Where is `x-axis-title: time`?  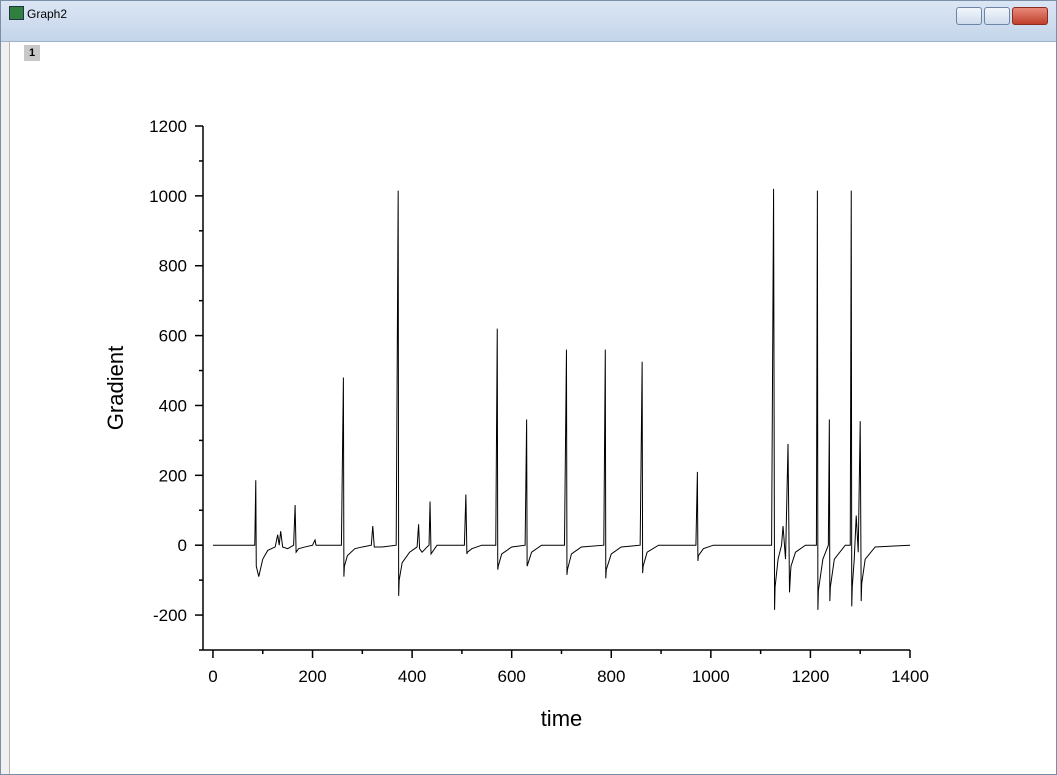
x-axis-title: time is located at coordinates (562, 718).